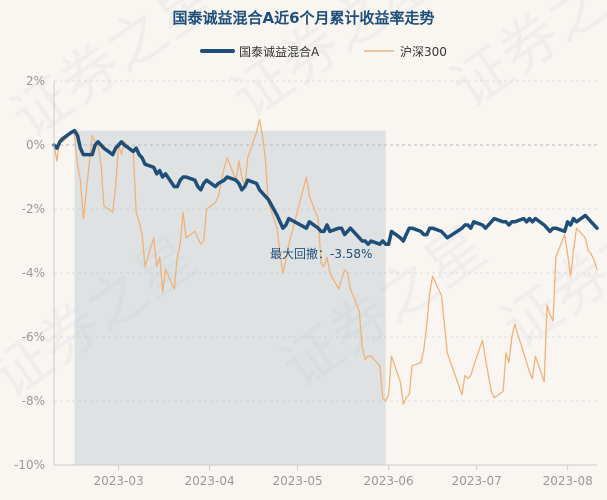 This screenshot has height=500, width=607. Describe the element at coordinates (321, 253) in the screenshot. I see `max-drawdown-label: 最大回撤：-3.58%` at that location.